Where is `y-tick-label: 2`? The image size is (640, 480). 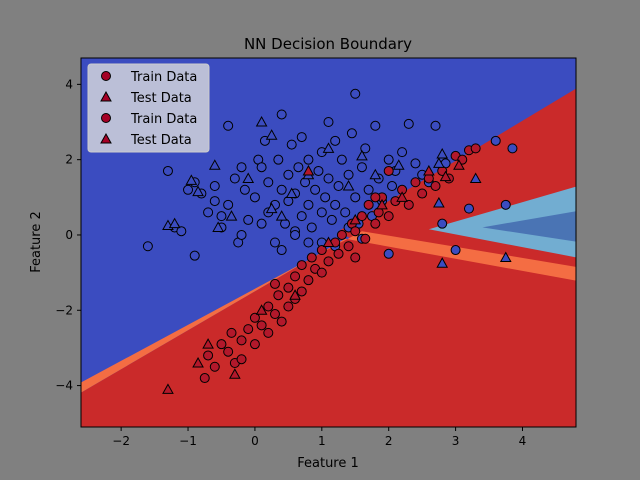 y-tick-label: 2 is located at coordinates (69, 160).